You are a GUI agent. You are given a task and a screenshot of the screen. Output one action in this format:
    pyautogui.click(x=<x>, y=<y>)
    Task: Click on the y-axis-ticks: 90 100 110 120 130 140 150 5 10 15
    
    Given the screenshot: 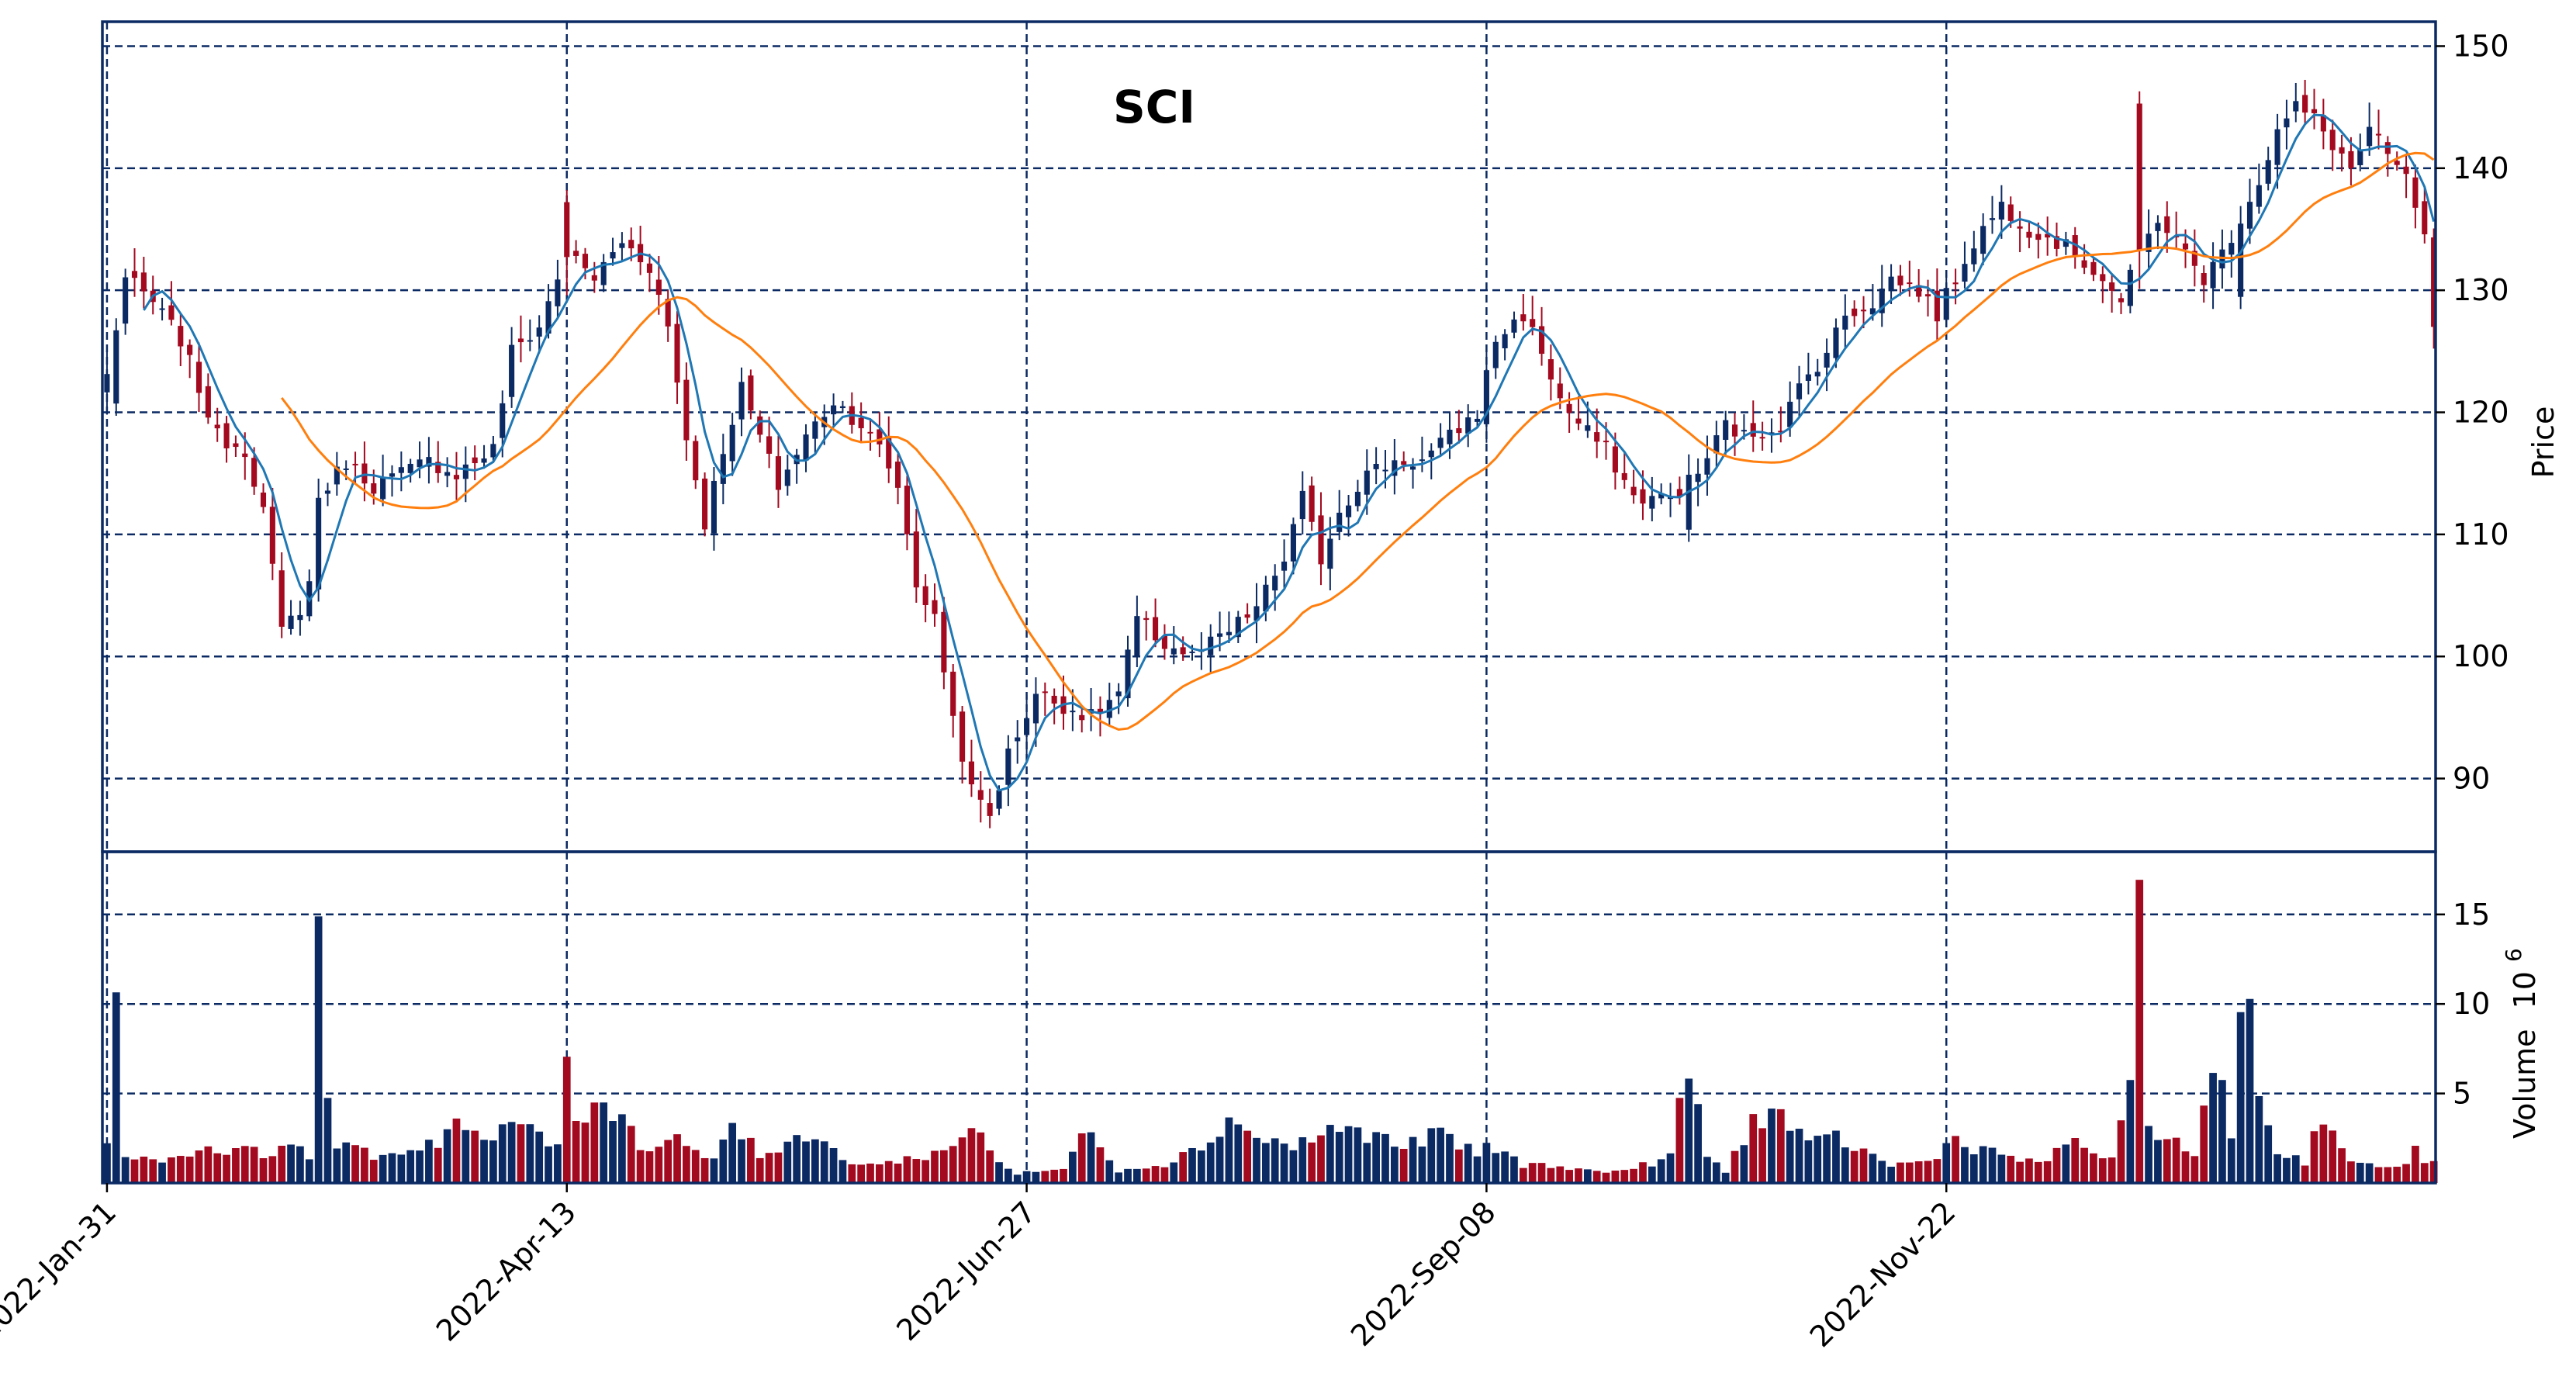 What is the action you would take?
    pyautogui.click(x=2472, y=570)
    